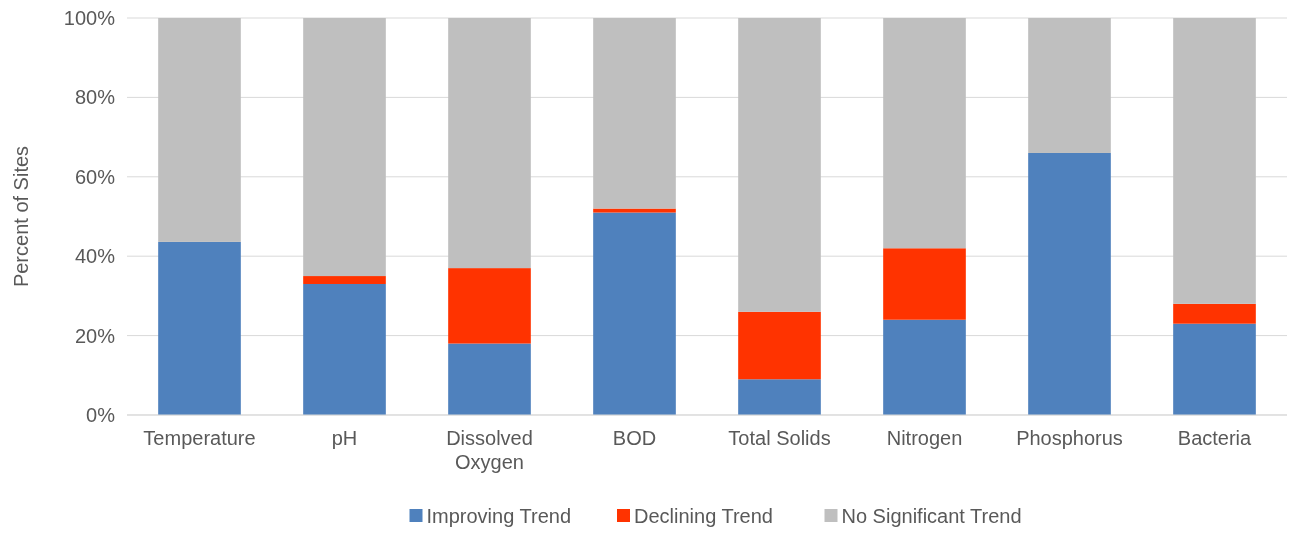 Image resolution: width=1289 pixels, height=537 pixels. What do you see at coordinates (779, 438) in the screenshot?
I see `x-tick-label: Total Solids` at bounding box center [779, 438].